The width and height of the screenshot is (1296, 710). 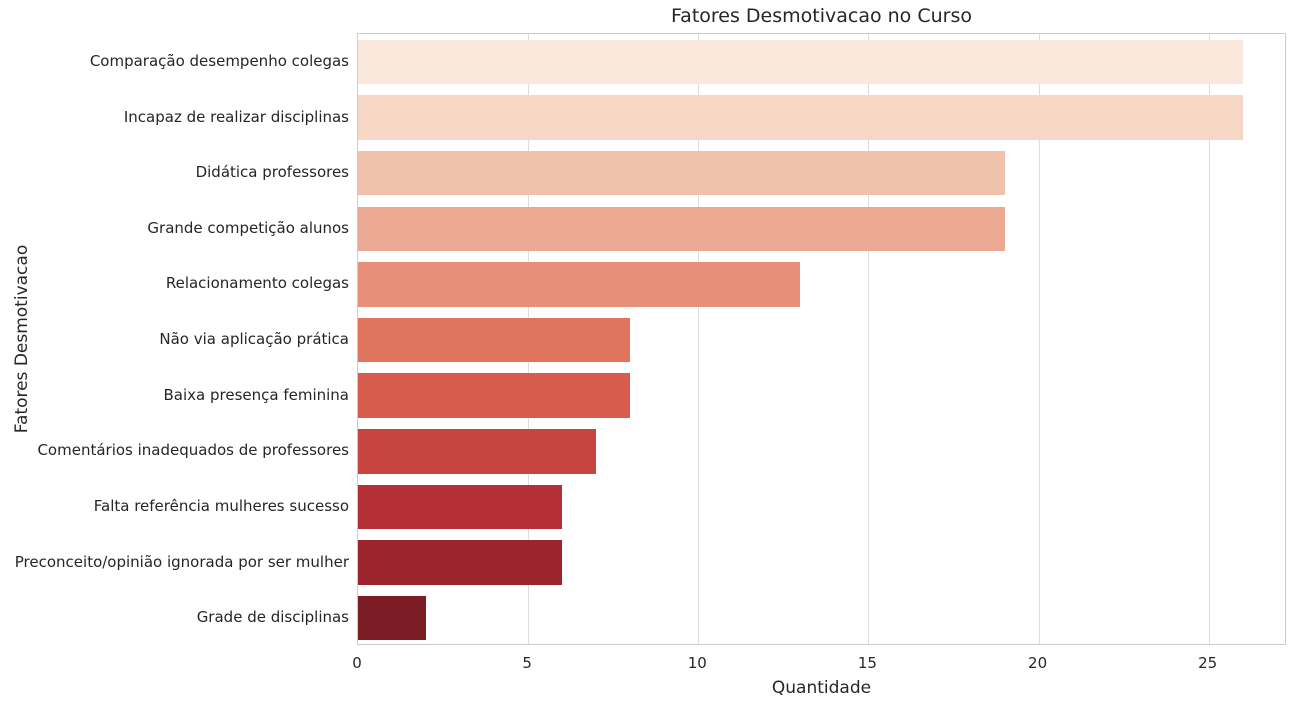 What do you see at coordinates (256, 394) in the screenshot?
I see `y-tick-label: Baixa presença feminina` at bounding box center [256, 394].